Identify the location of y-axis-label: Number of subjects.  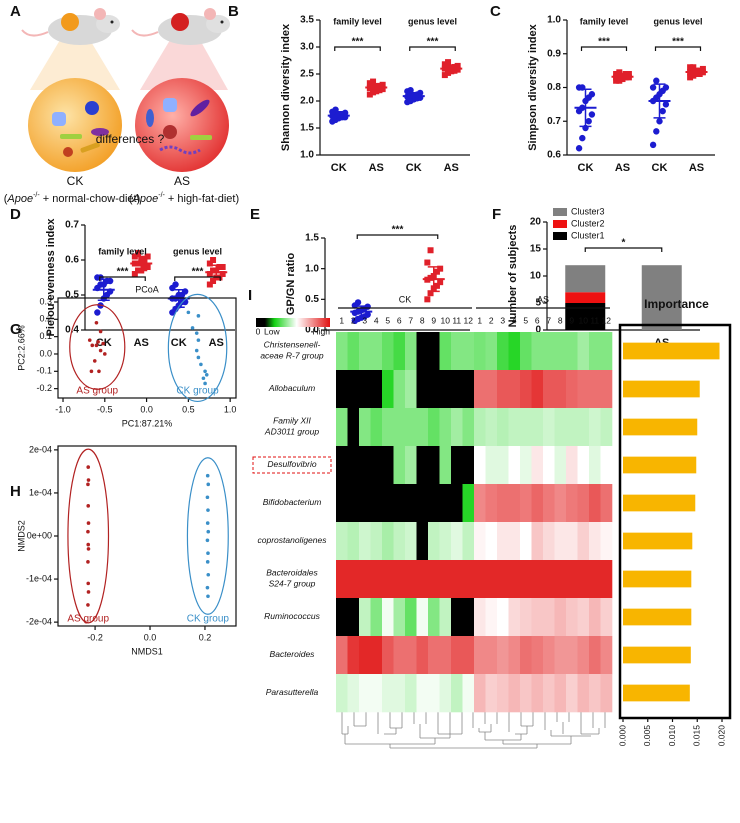
(513, 276).